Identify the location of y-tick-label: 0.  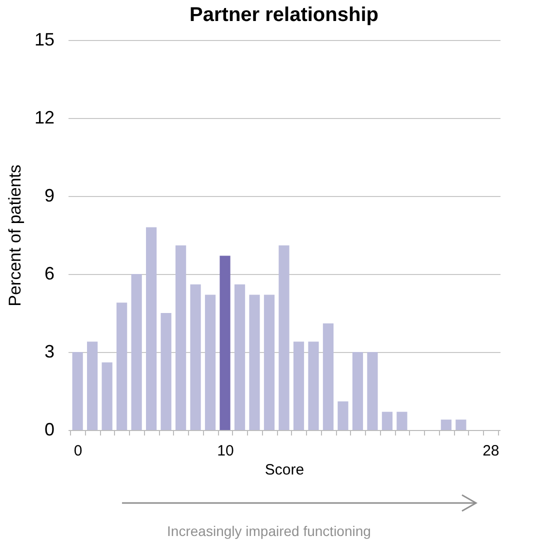
(49, 430).